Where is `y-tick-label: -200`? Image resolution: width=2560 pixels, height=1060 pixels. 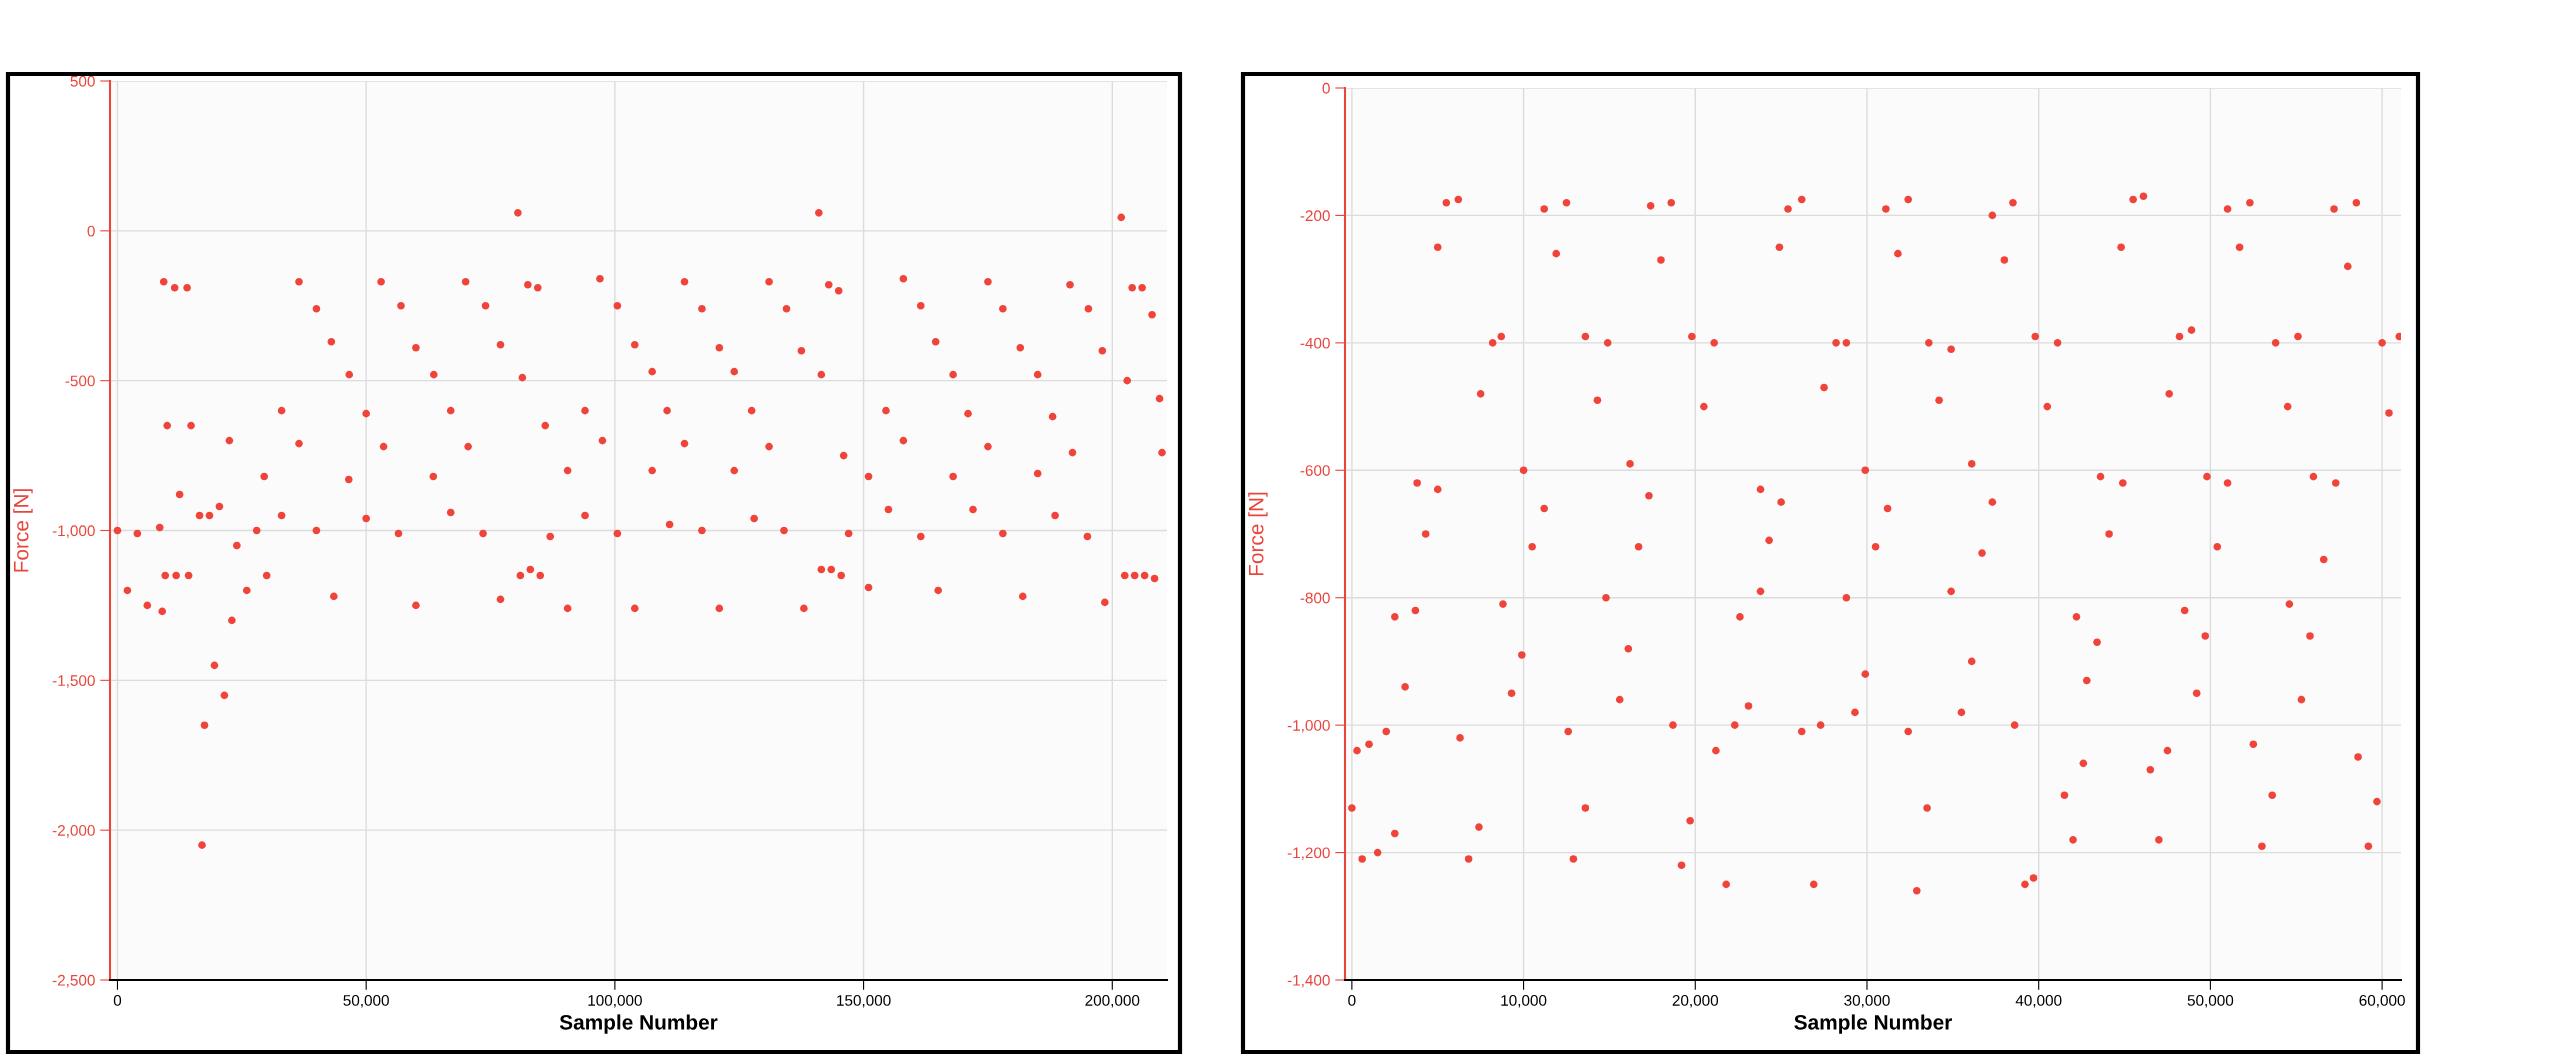 y-tick-label: -200 is located at coordinates (1315, 216).